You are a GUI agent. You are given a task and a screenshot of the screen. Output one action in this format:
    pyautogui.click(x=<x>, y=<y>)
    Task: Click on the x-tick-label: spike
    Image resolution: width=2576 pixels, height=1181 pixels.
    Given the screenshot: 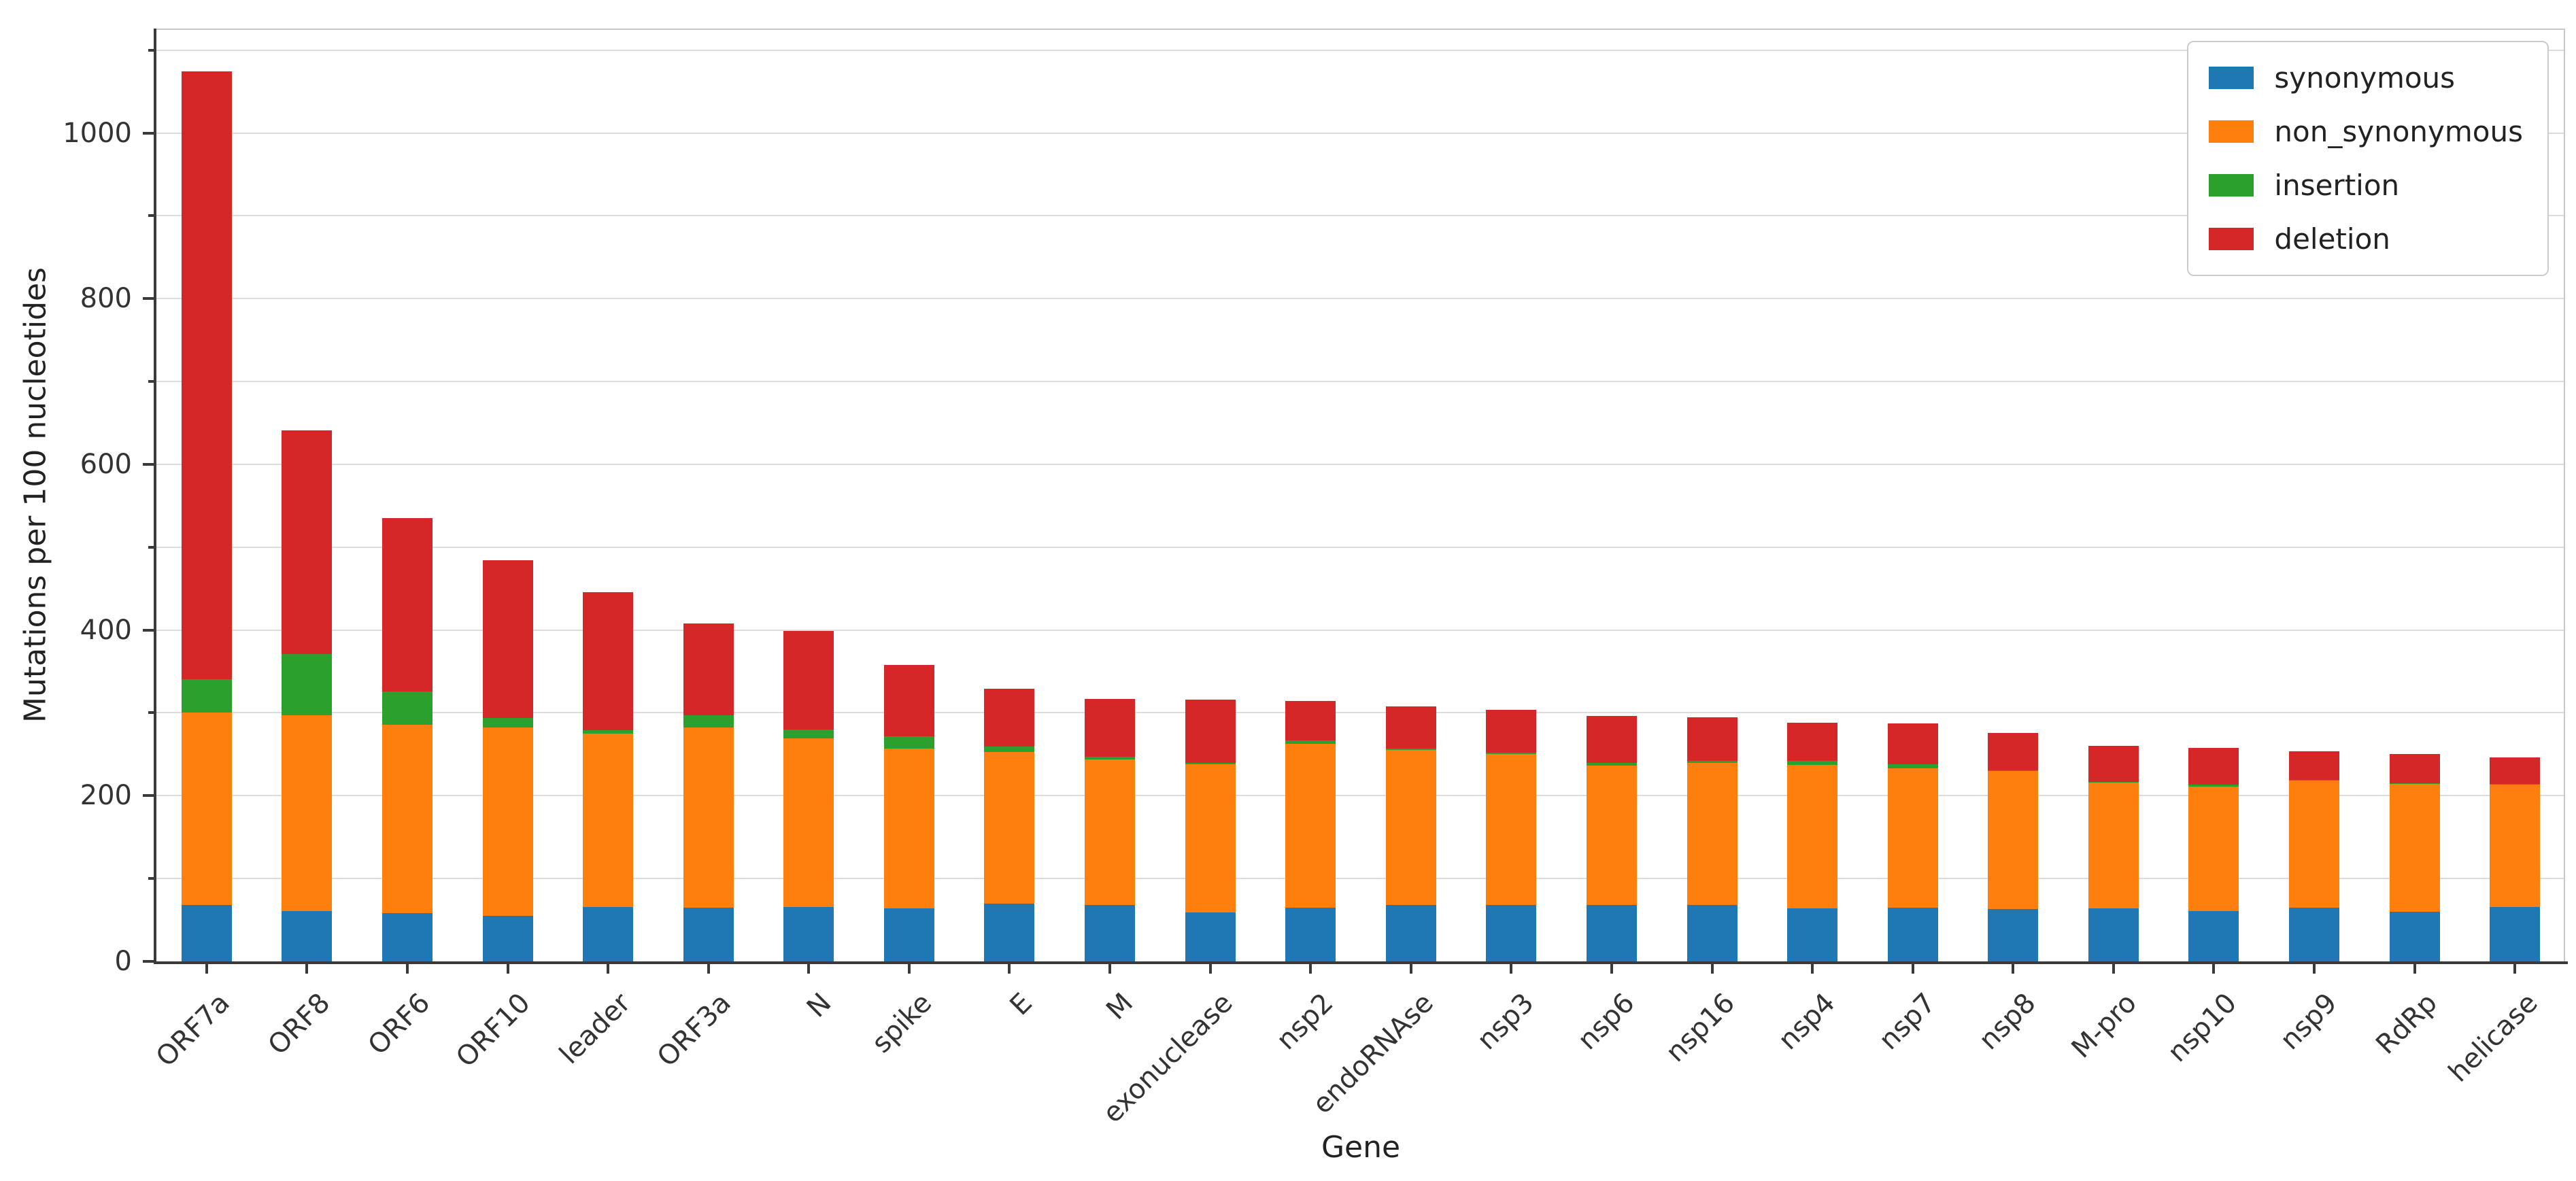 What is the action you would take?
    pyautogui.click(x=902, y=1023)
    